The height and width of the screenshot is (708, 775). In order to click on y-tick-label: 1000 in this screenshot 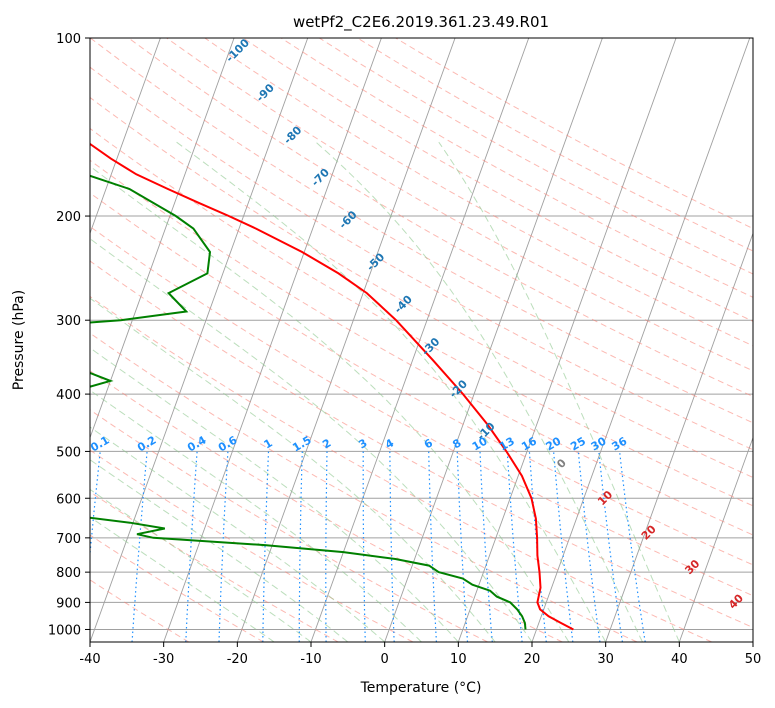, I will do `click(64, 630)`.